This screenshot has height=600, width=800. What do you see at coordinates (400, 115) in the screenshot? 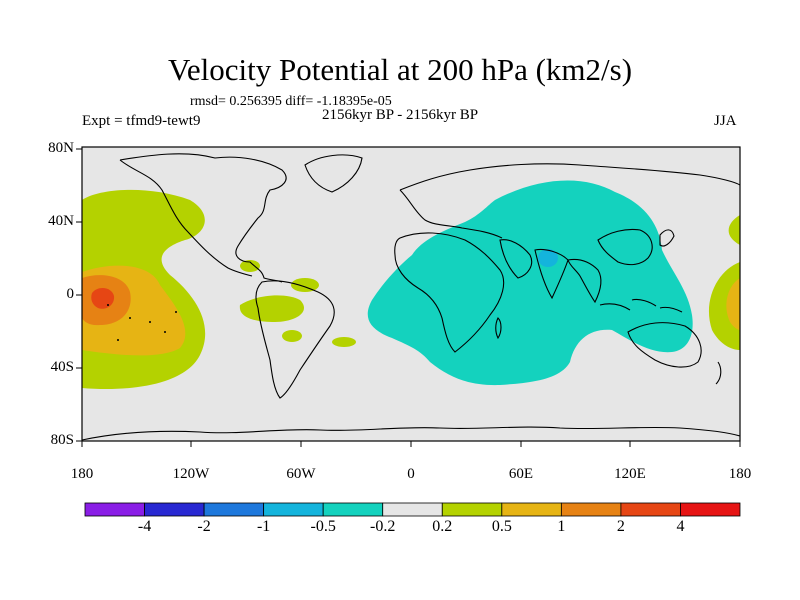
I see `period-text: 2156kyr BP - 2156kyr BP` at bounding box center [400, 115].